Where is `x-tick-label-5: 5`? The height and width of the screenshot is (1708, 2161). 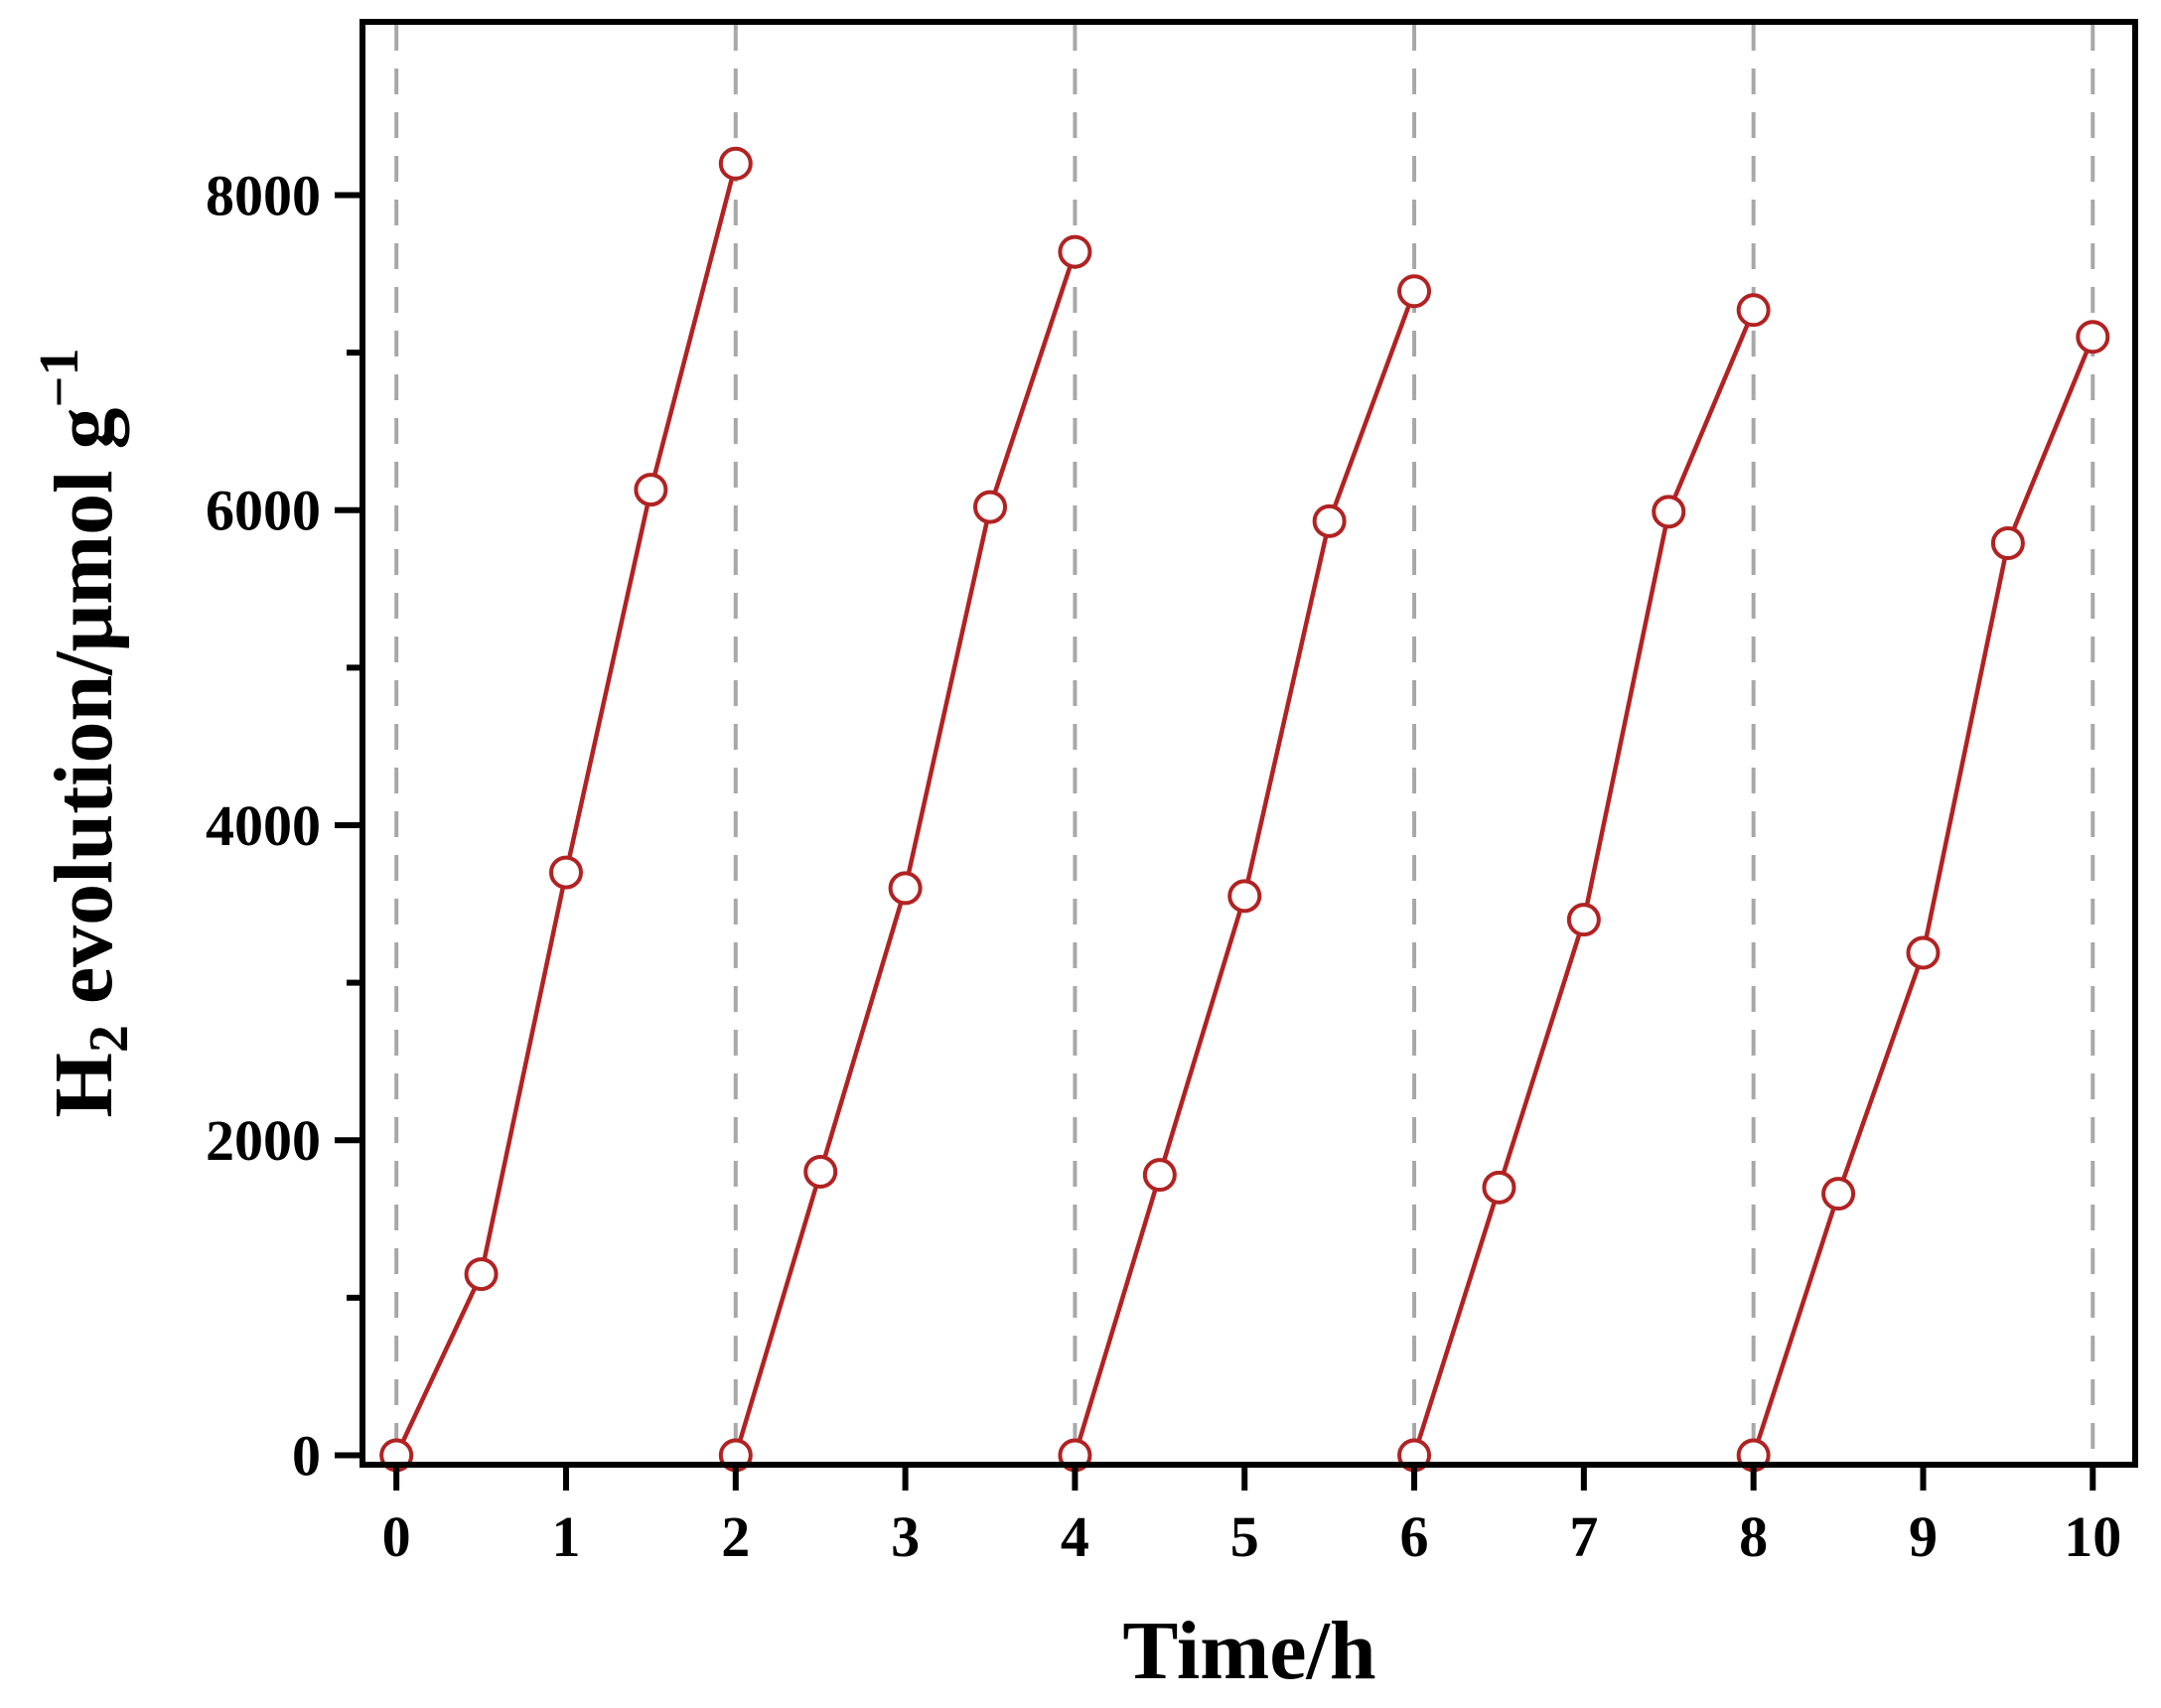 x-tick-label-5: 5 is located at coordinates (1245, 1536).